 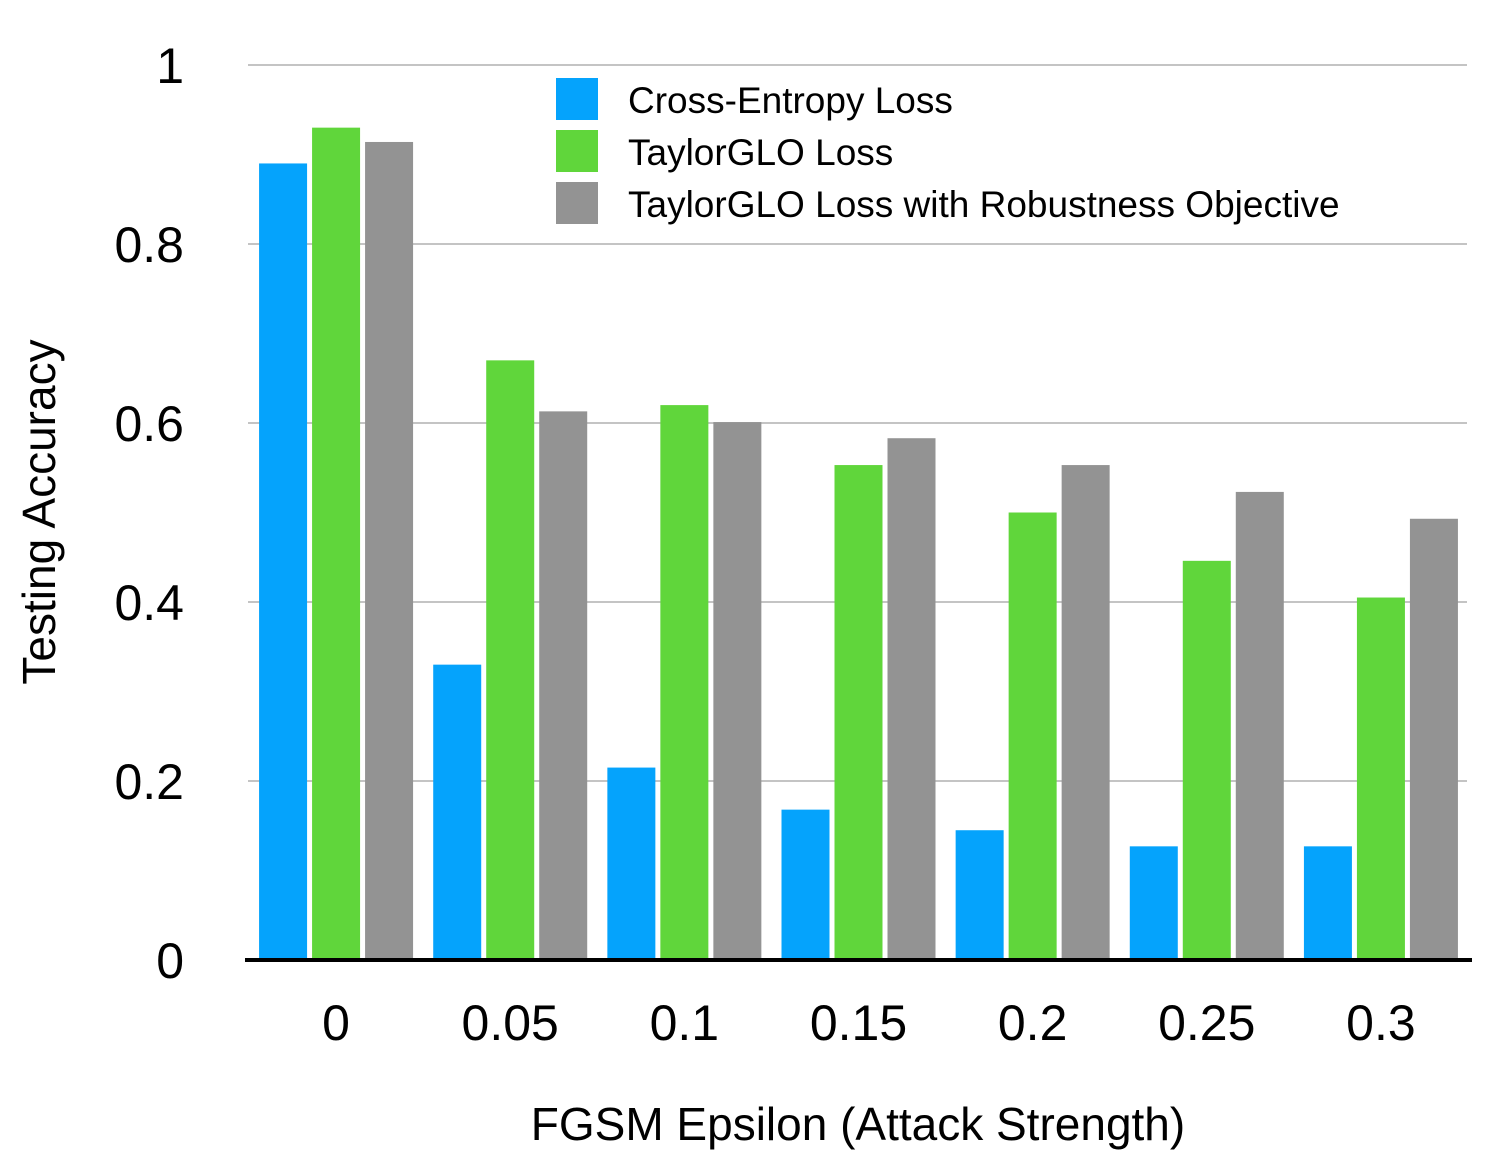 What do you see at coordinates (858, 712) in the screenshot?
I see `bar-2-0.15` at bounding box center [858, 712].